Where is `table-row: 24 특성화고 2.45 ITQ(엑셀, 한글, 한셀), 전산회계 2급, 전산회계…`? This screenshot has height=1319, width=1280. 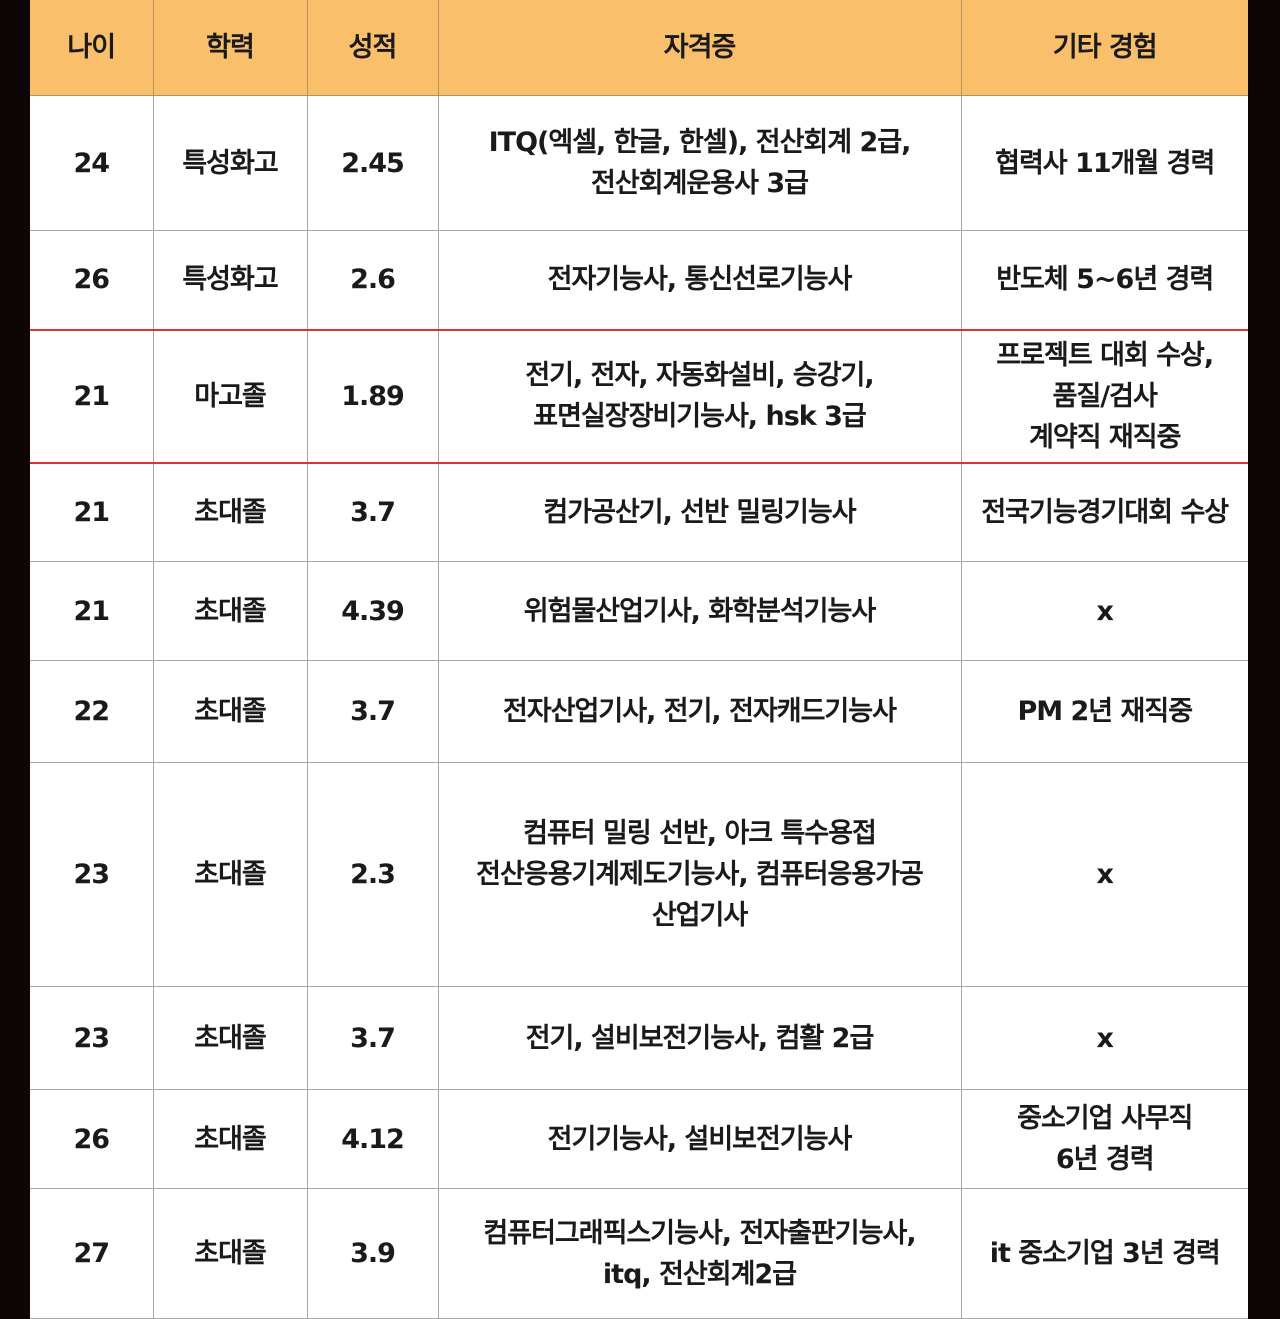 table-row: 24 특성화고 2.45 ITQ(엑셀, 한글, 한셀), 전산회계 2급, 전산회계… is located at coordinates (639, 163).